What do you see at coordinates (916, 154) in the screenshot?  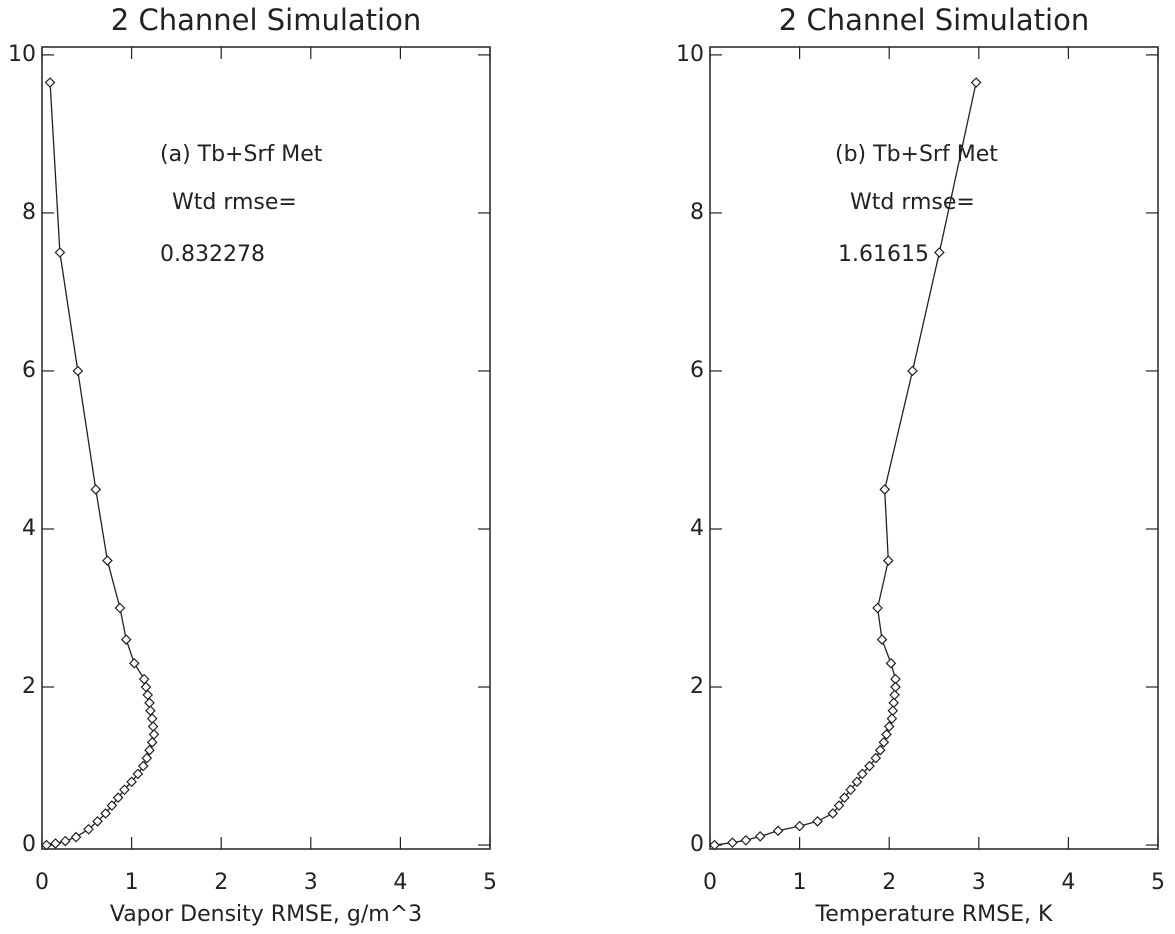 I see `annotation: (b) Tb+Srf Met` at bounding box center [916, 154].